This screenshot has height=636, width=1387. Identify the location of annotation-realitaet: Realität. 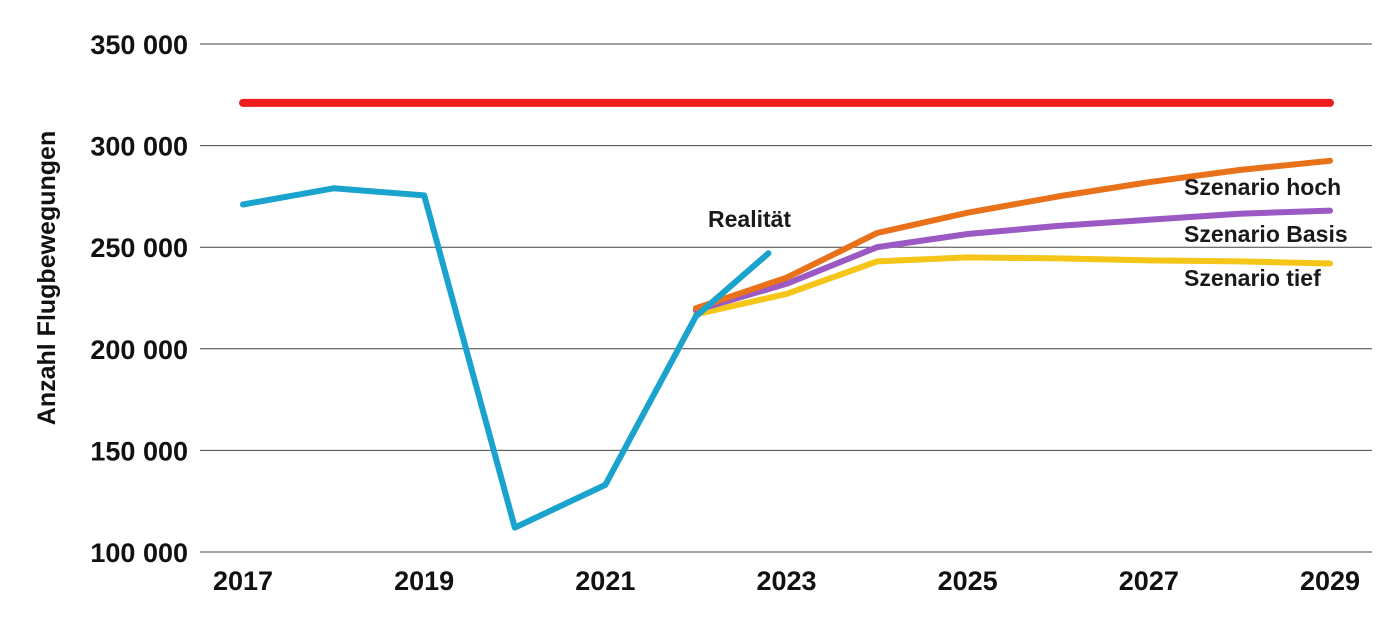
(749, 219).